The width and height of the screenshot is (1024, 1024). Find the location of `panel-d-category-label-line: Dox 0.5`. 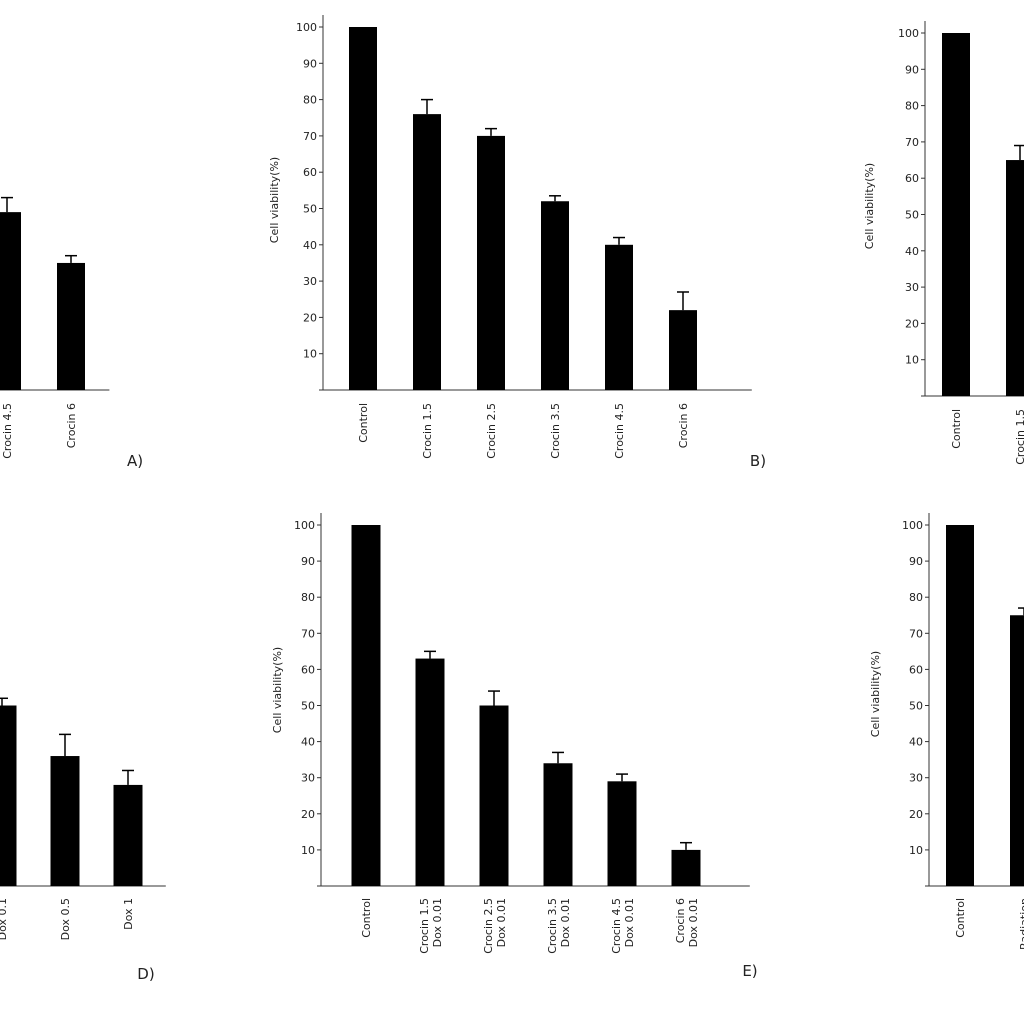

panel-d-category-label-line: Dox 0.5 is located at coordinates (65, 919).